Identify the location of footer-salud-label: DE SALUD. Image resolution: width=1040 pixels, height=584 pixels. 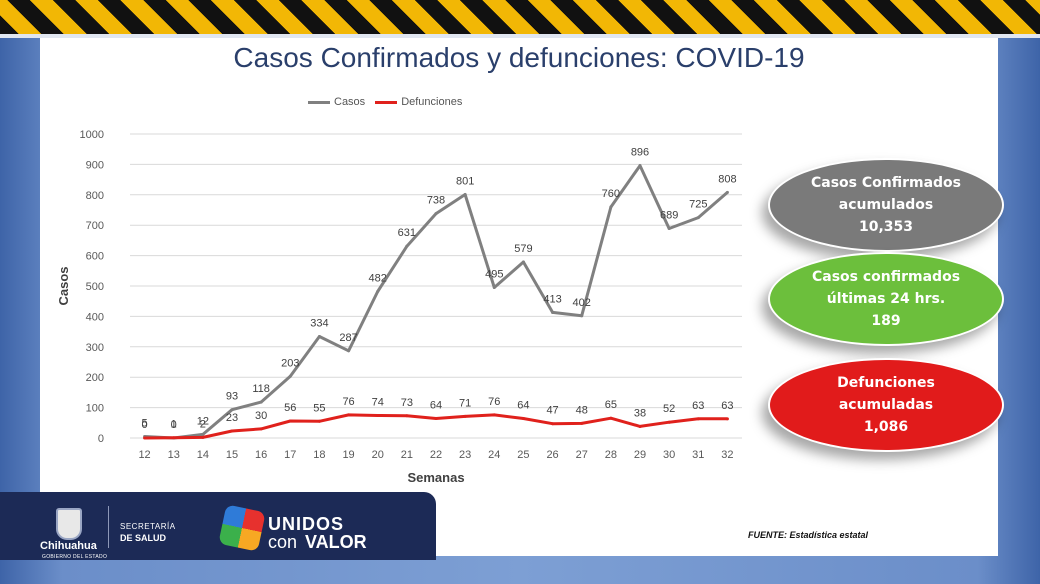
(143, 538).